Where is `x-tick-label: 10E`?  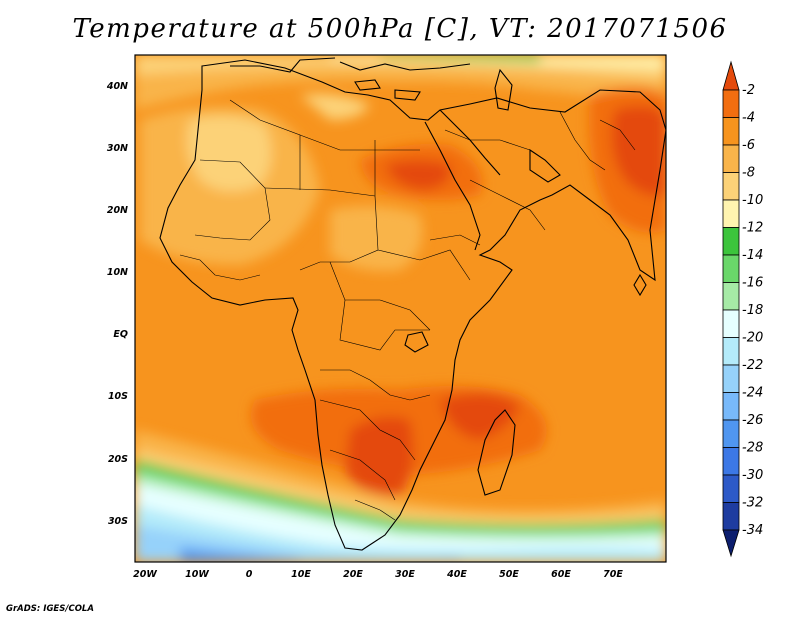 x-tick-label: 10E is located at coordinates (301, 574).